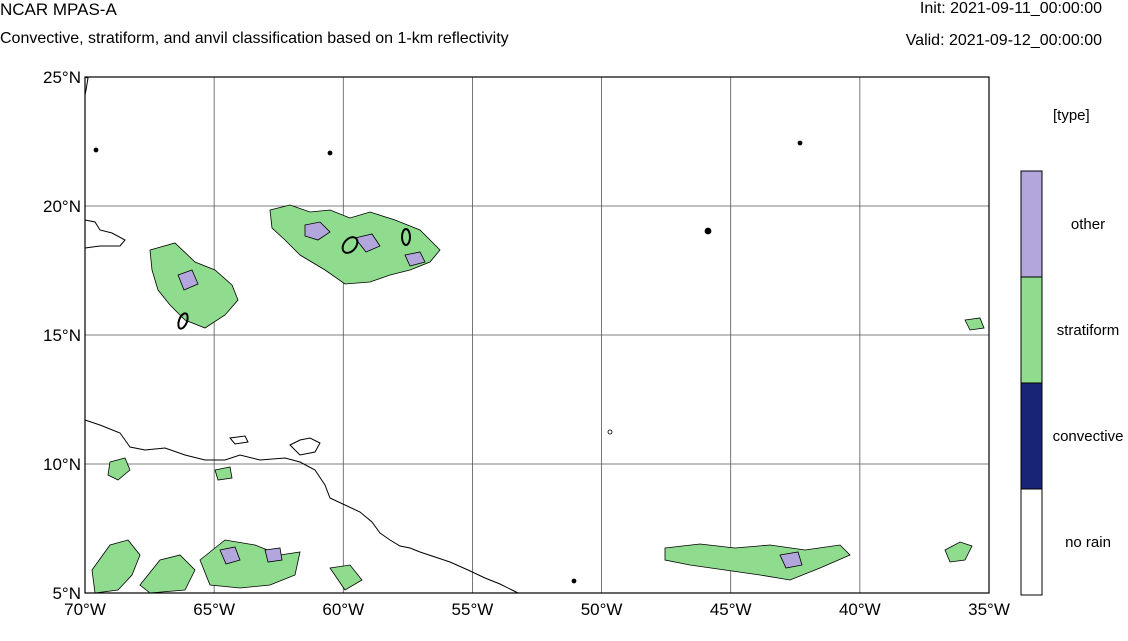 The image size is (1128, 641). I want to click on colorbar: other stratiform convective no rain, so click(1072, 383).